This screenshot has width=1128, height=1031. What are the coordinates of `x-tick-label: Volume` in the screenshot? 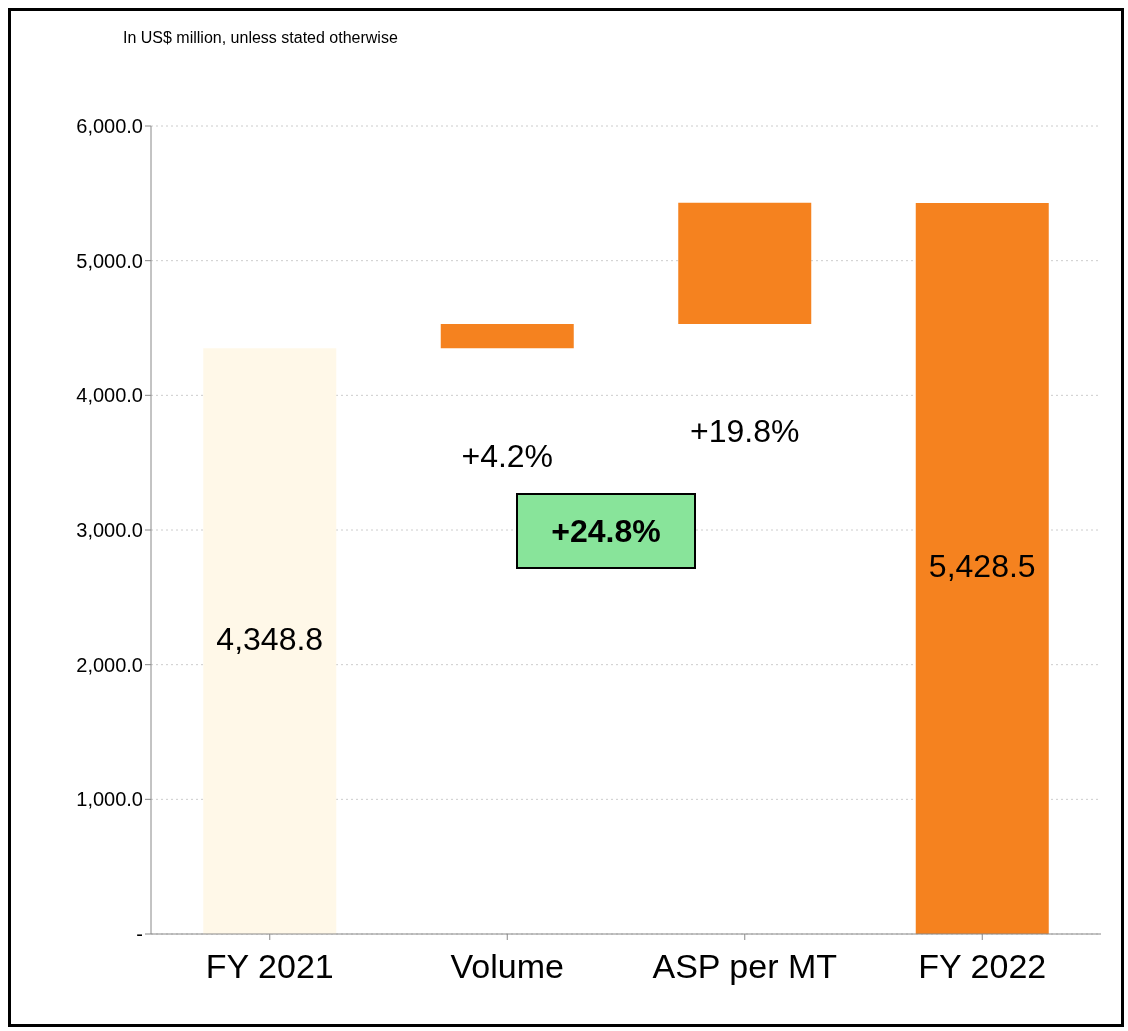 It's located at (507, 966).